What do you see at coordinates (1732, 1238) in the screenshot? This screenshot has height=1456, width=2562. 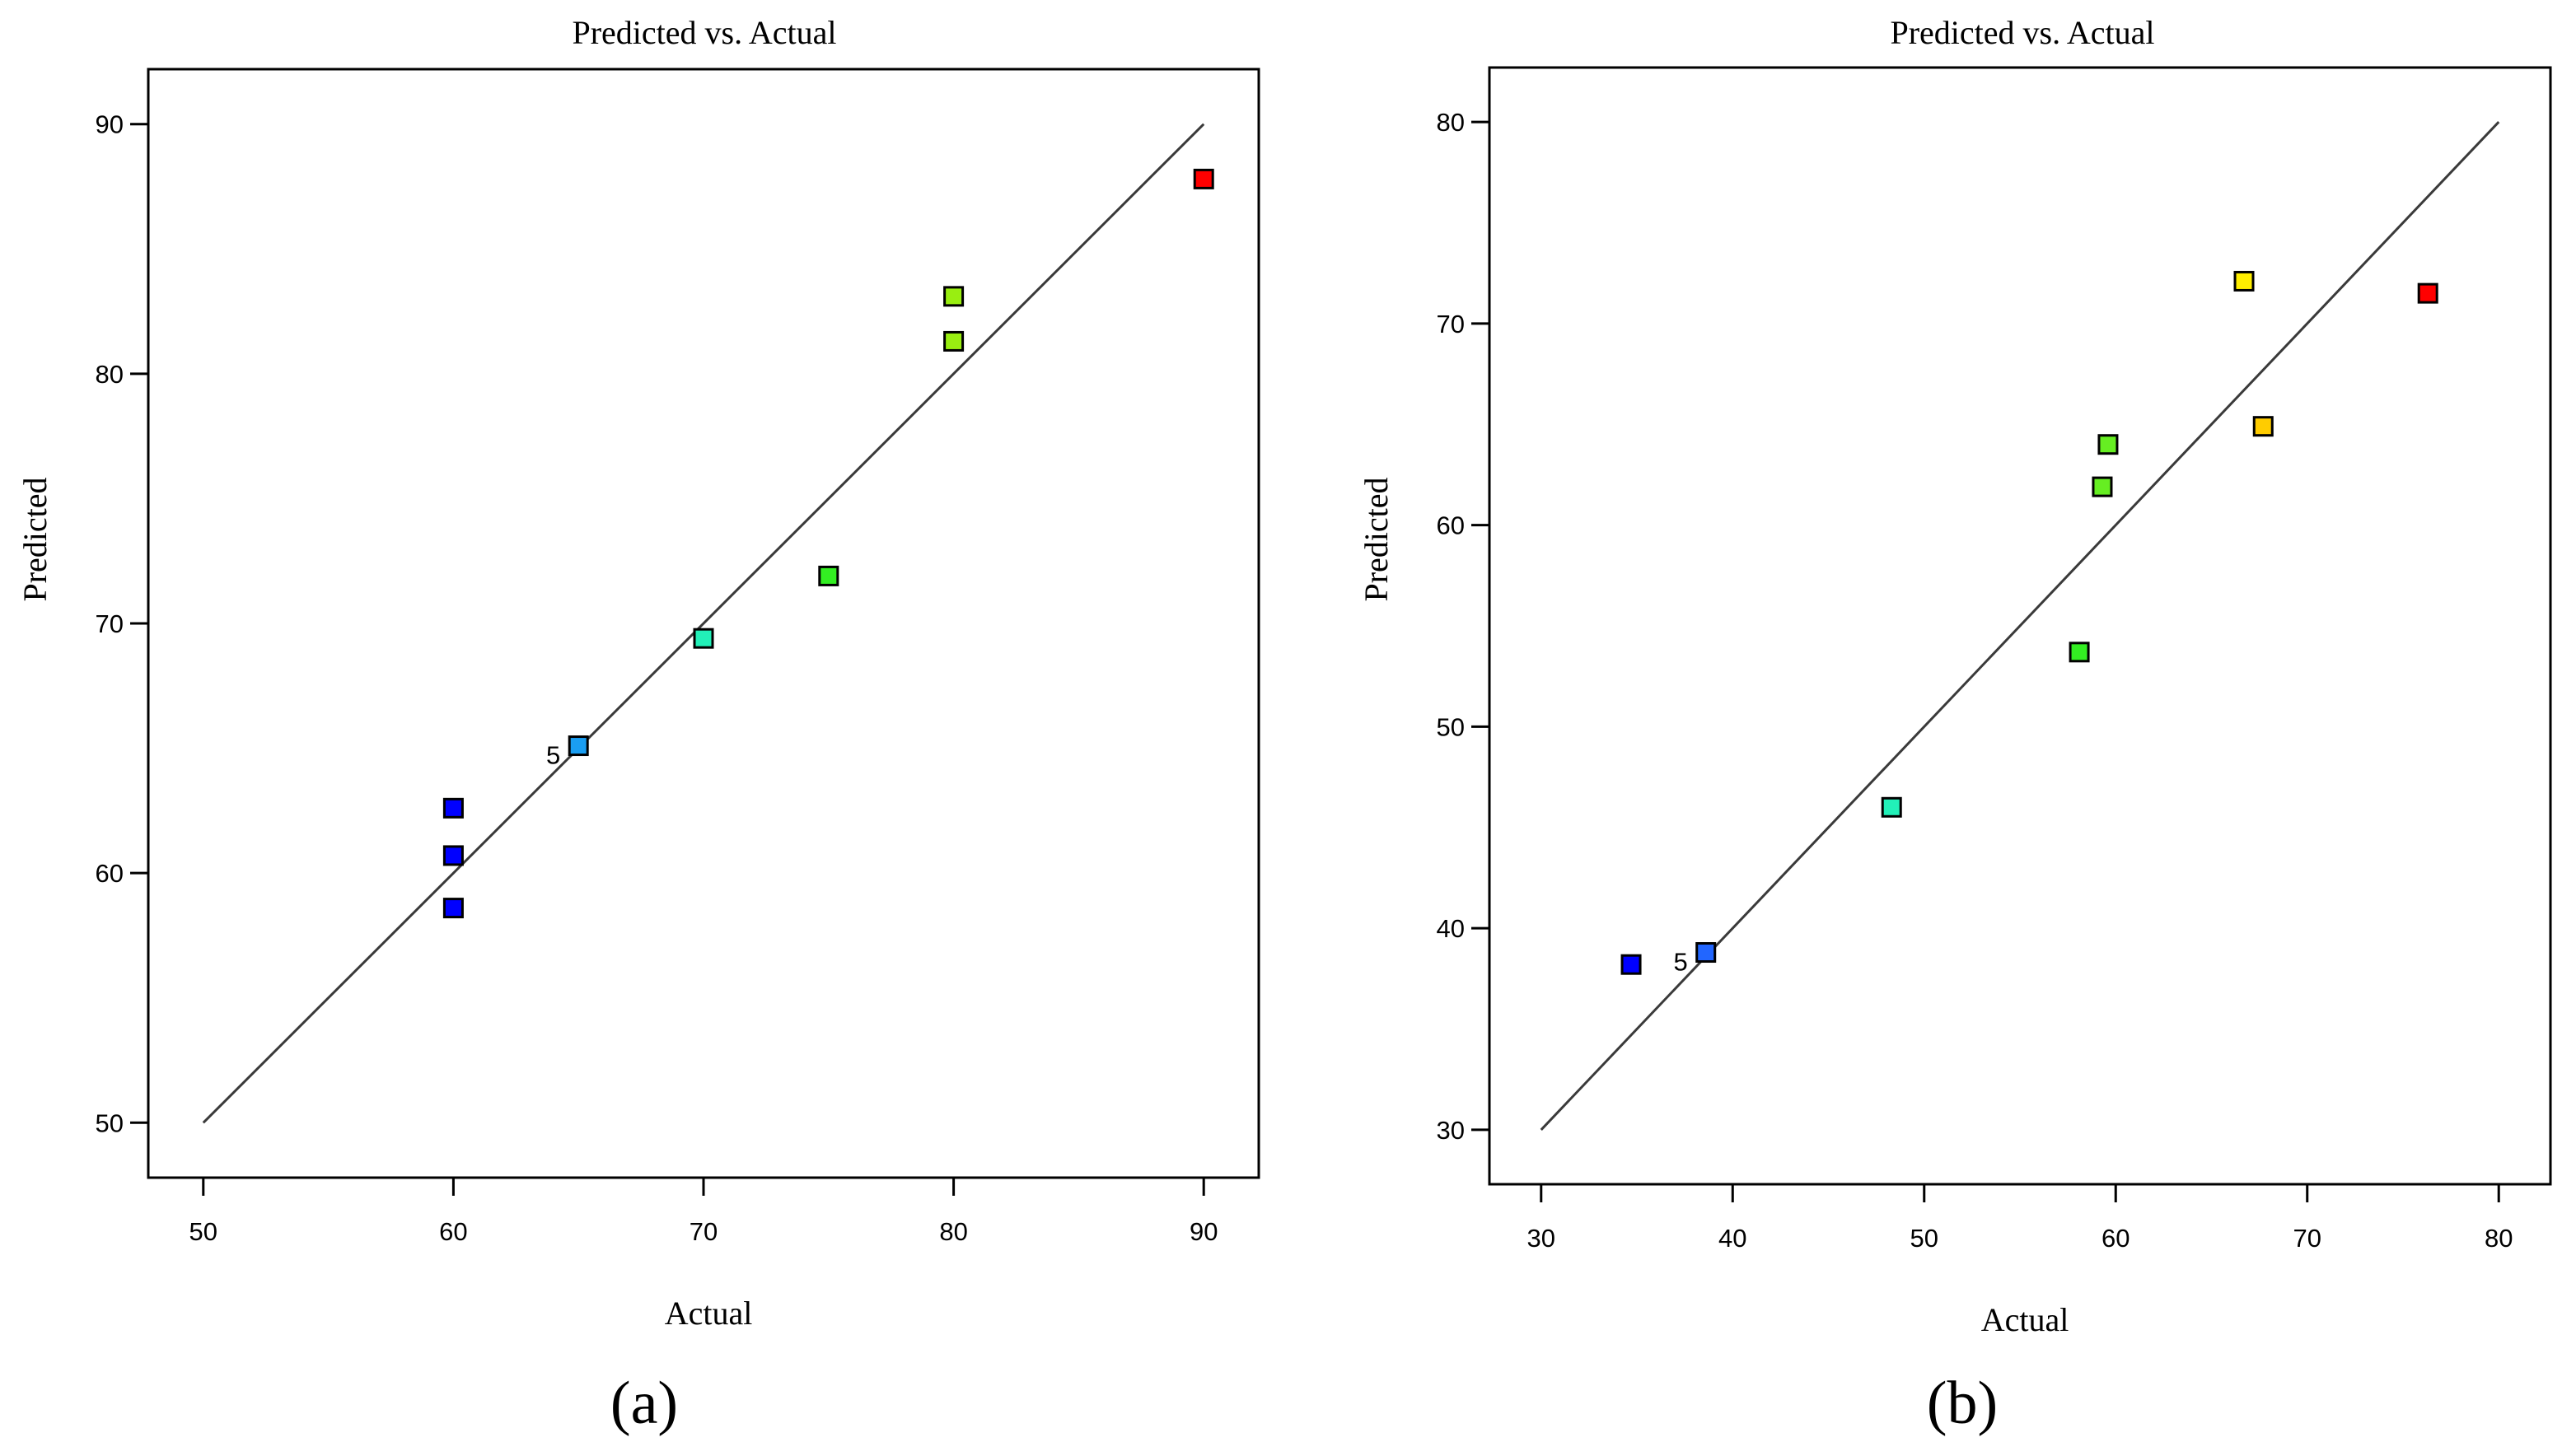 I see `chart-b-x-tick-label: 40` at bounding box center [1732, 1238].